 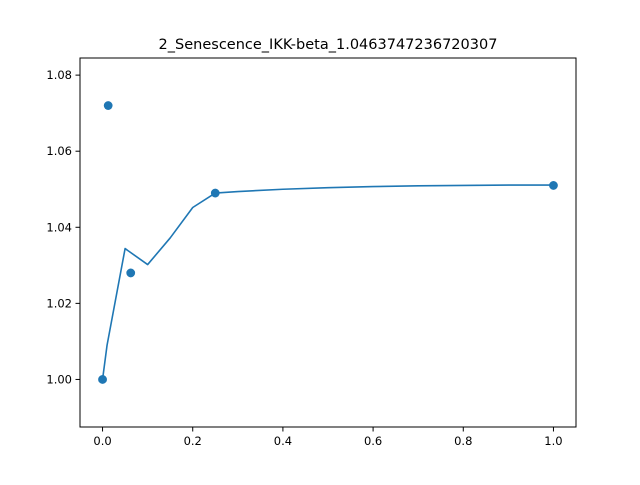 What do you see at coordinates (59, 227) in the screenshot?
I see `y-tick-label: 1.04` at bounding box center [59, 227].